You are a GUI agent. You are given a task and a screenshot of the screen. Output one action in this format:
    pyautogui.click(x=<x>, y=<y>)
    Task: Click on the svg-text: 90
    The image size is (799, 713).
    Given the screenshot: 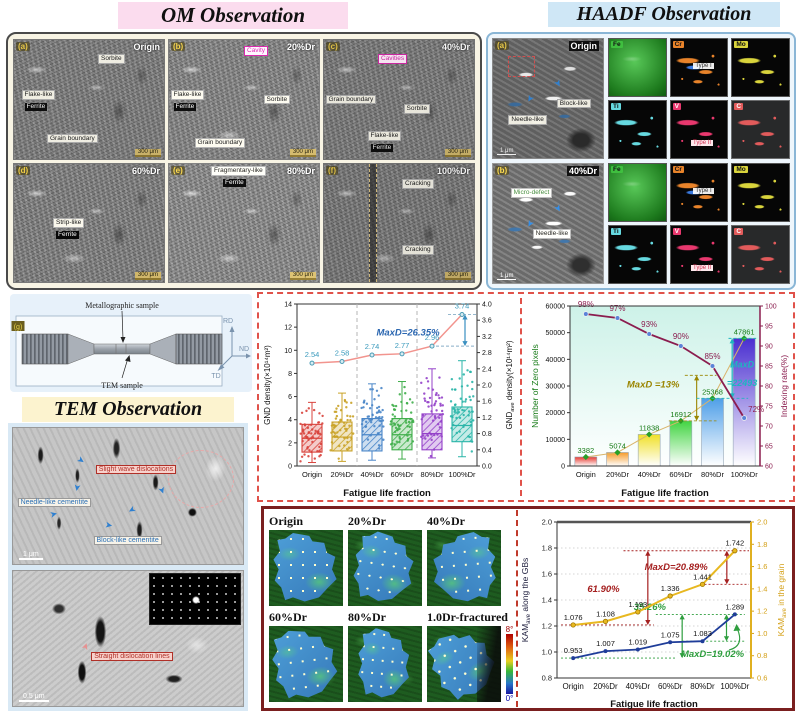 What is the action you would take?
    pyautogui.click(x=769, y=347)
    